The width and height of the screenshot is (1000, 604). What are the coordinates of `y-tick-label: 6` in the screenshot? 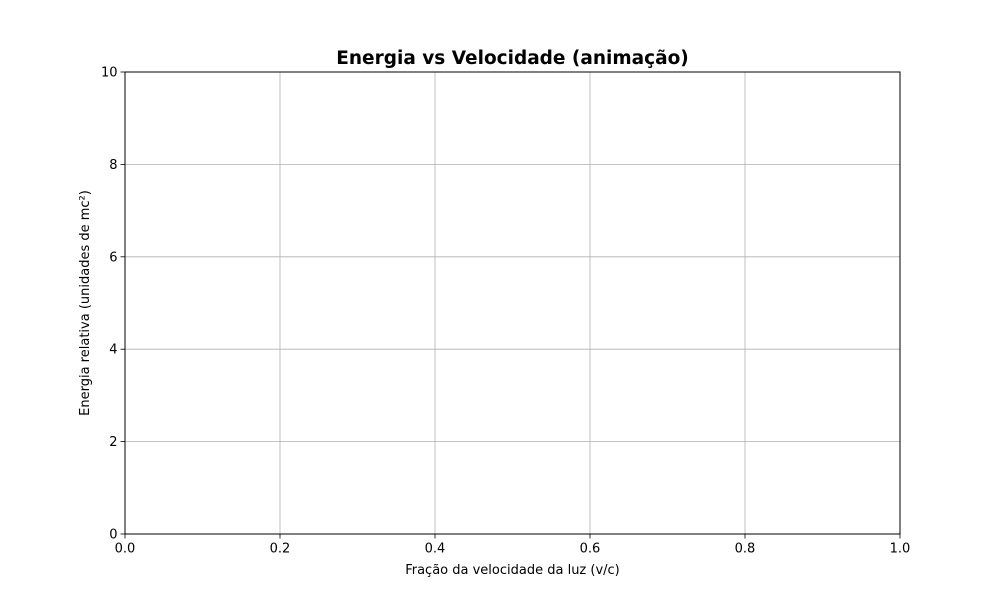 It's located at (113, 257).